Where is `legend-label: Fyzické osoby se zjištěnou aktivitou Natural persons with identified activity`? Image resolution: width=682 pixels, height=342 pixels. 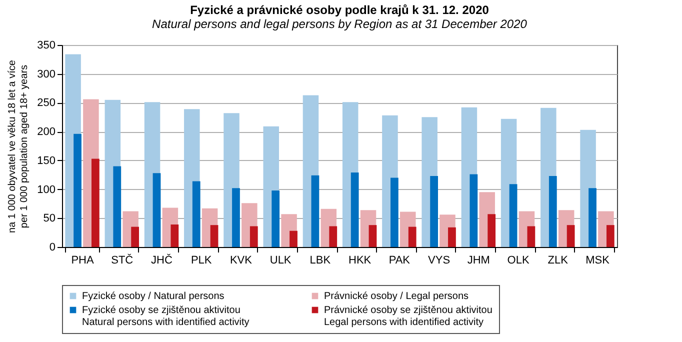 legend-label: Fyzické osoby se zjištěnou aktivitou Natural persons with identified activity is located at coordinates (166, 316).